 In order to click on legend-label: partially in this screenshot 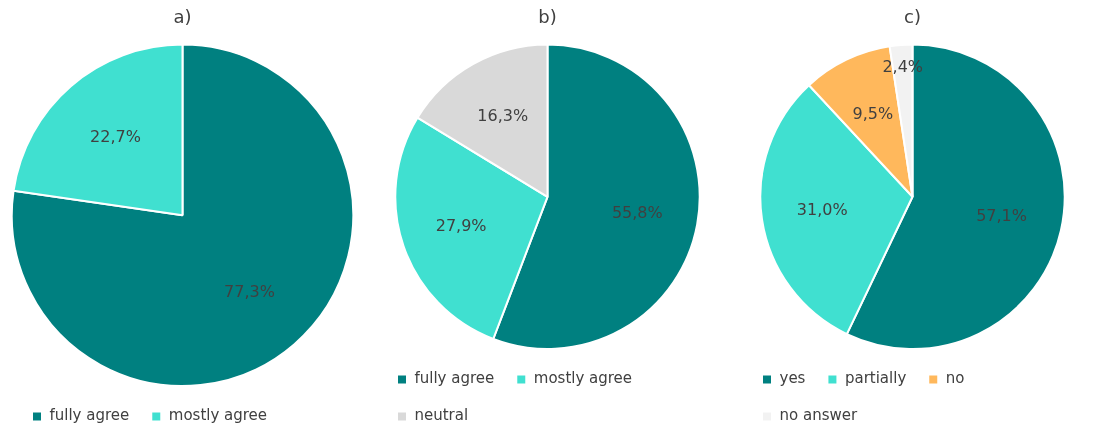, I will do `click(875, 378)`.